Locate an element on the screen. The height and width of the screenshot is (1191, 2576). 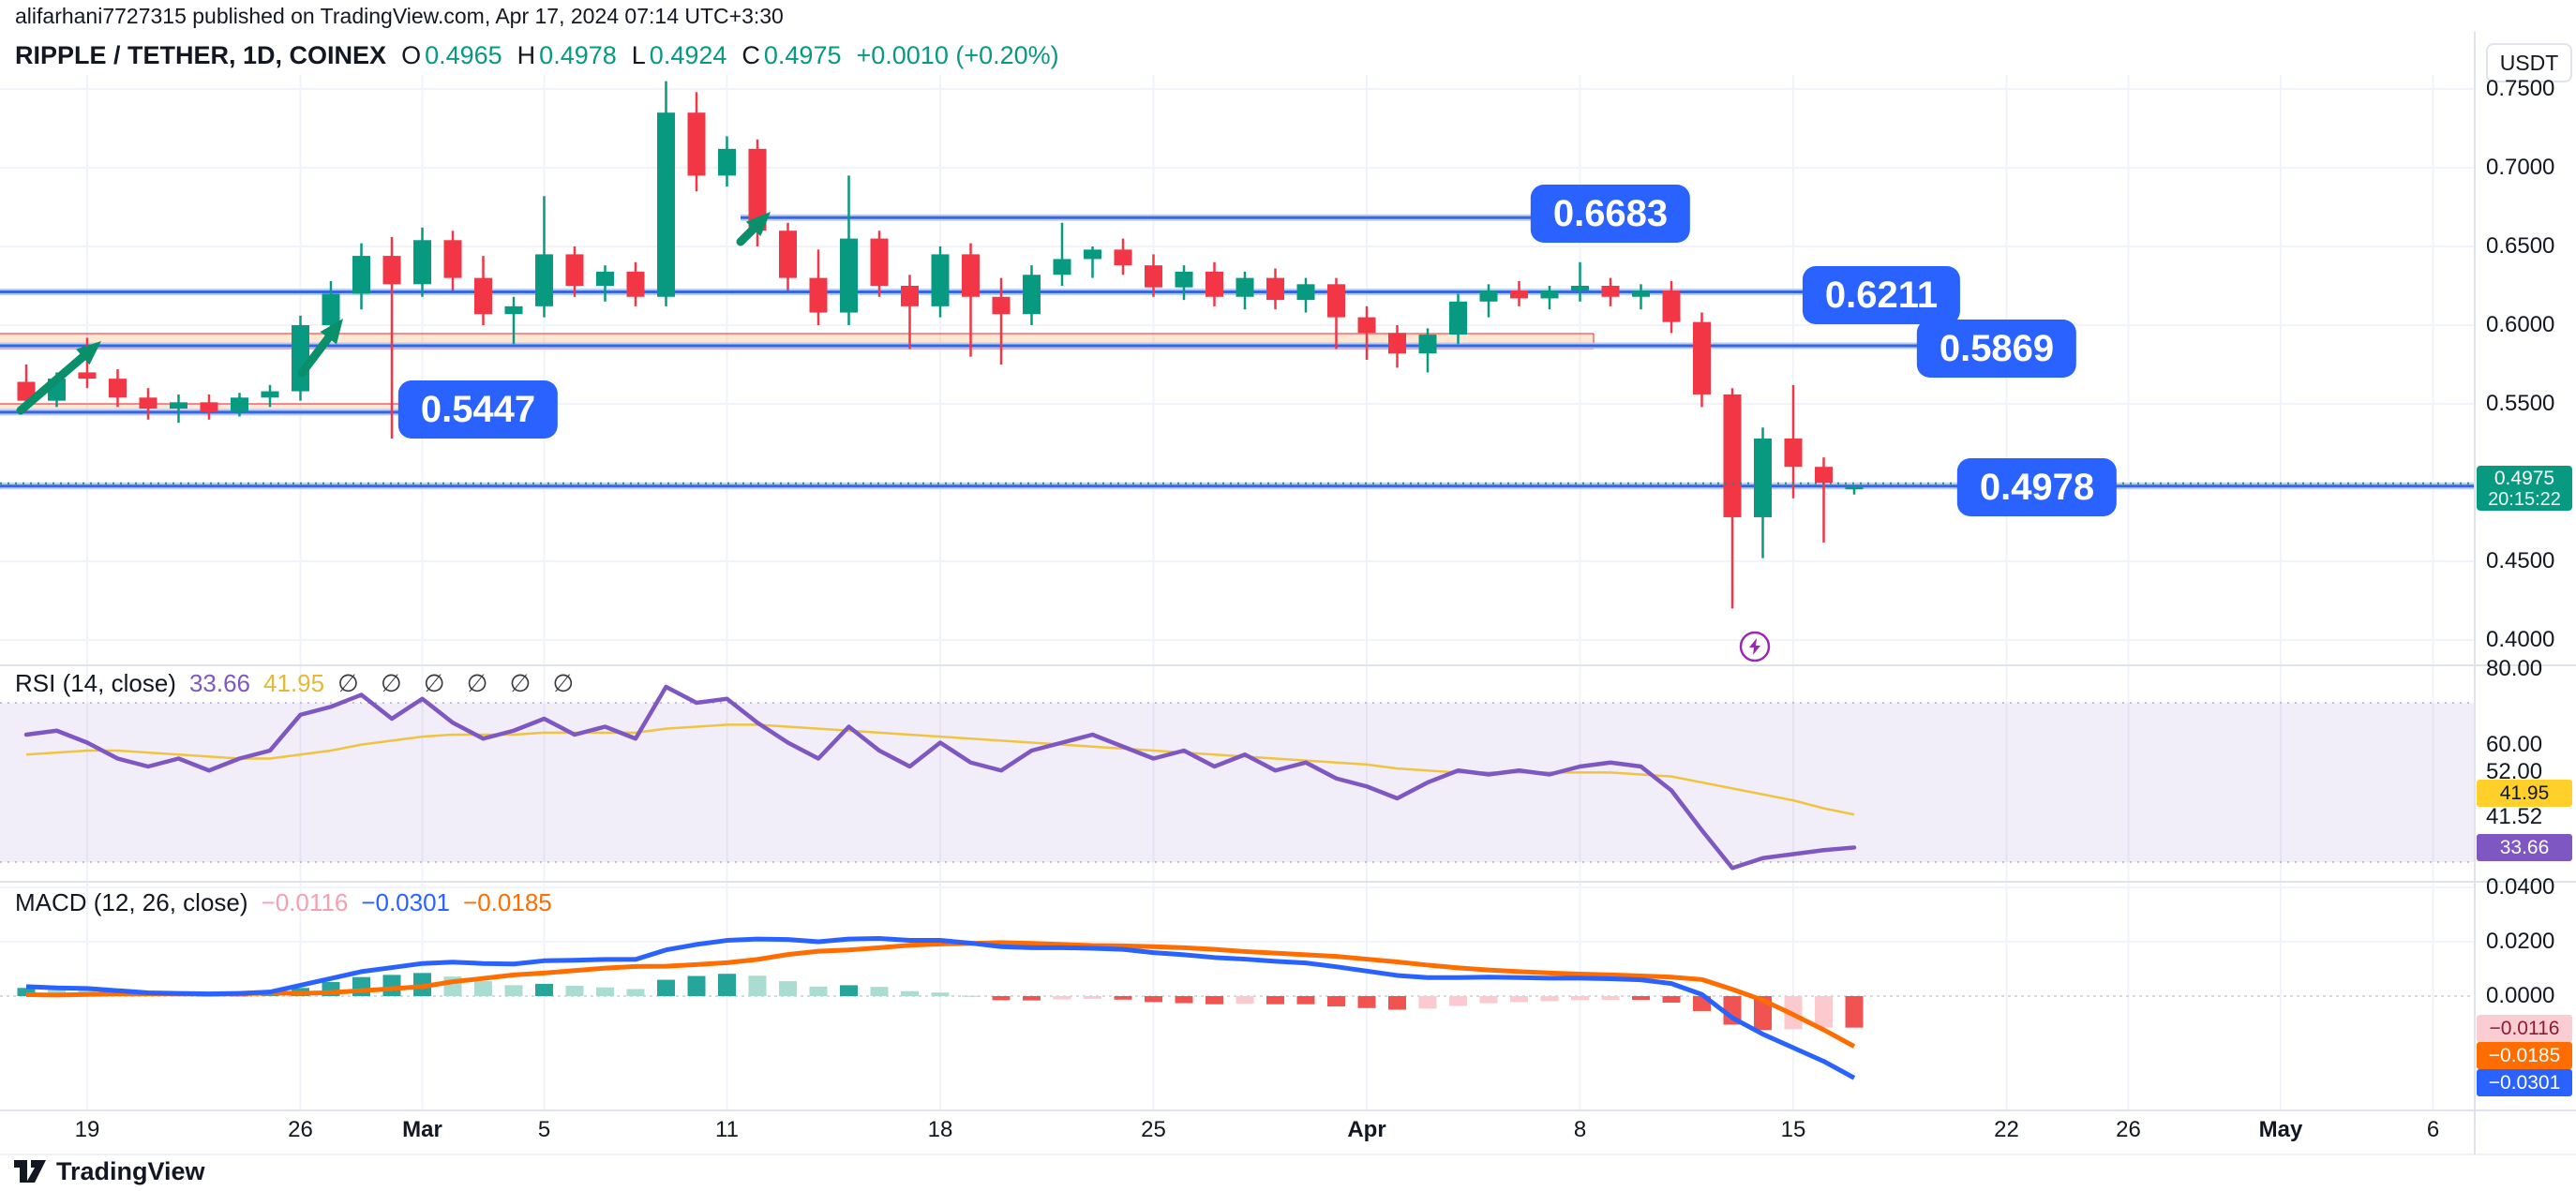
ohlc-close: C 0.4975 is located at coordinates (791, 55).